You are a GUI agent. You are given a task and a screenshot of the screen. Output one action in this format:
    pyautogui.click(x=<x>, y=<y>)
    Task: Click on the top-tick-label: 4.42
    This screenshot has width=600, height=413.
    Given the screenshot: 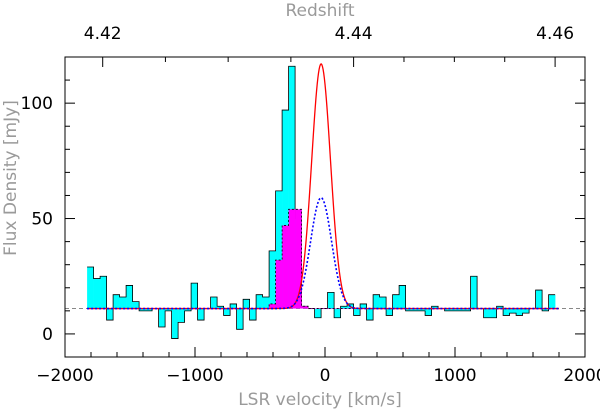 What is the action you would take?
    pyautogui.click(x=103, y=34)
    